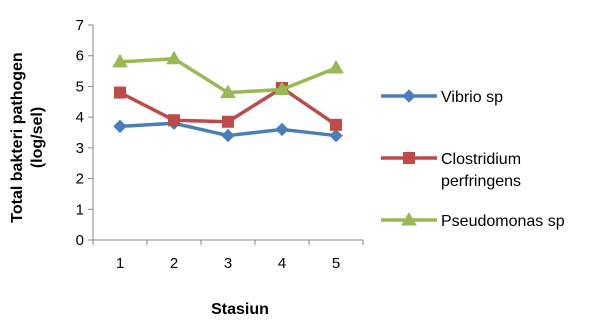  Describe the element at coordinates (80, 179) in the screenshot. I see `y-tick-label: 2` at that location.